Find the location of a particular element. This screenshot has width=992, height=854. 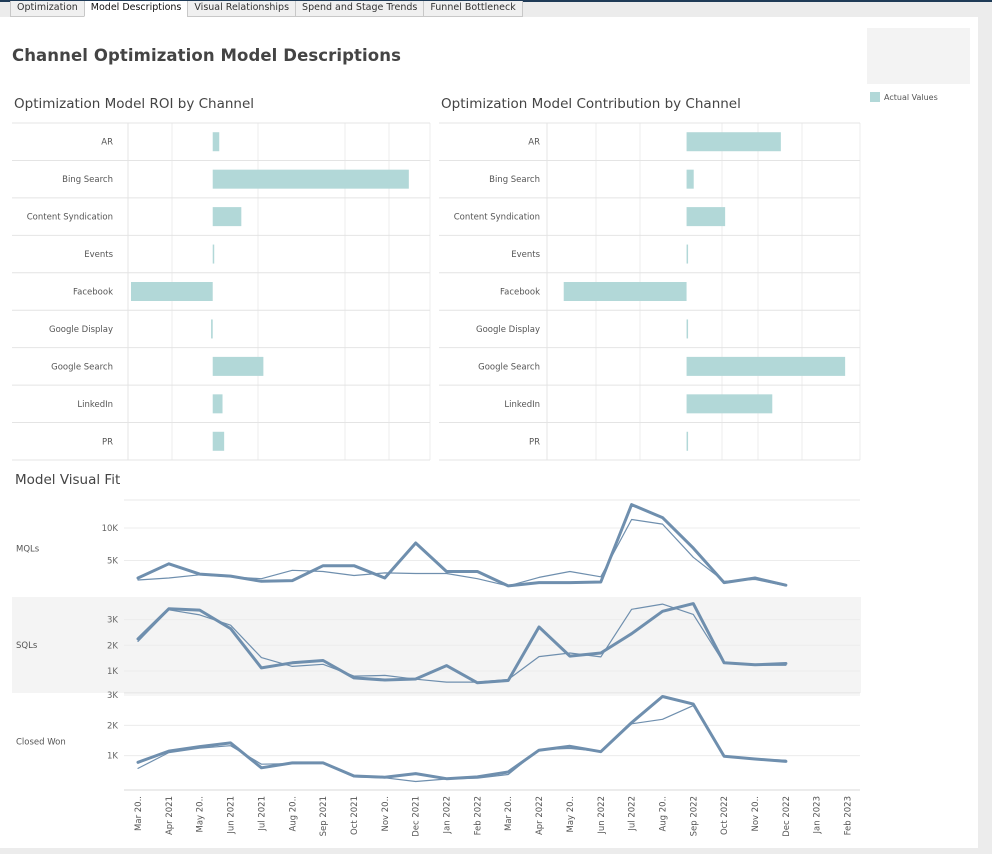

tab-funnel-bottleneck: Funnel Bottleneck is located at coordinates (473, 9).